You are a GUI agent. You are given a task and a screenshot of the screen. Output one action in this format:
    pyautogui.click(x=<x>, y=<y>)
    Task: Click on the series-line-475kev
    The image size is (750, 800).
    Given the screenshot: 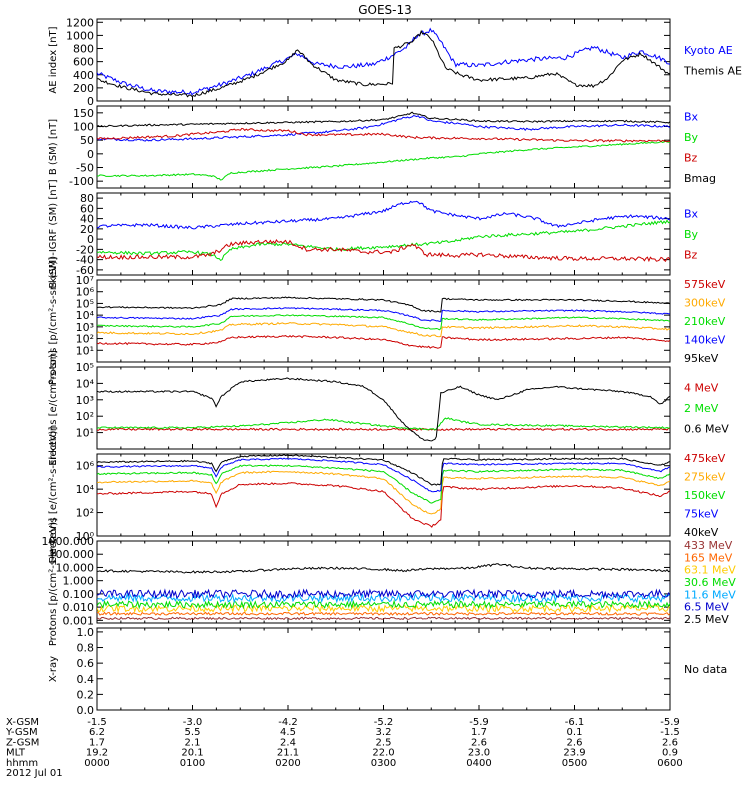 What is the action you would take?
    pyautogui.click(x=383, y=505)
    